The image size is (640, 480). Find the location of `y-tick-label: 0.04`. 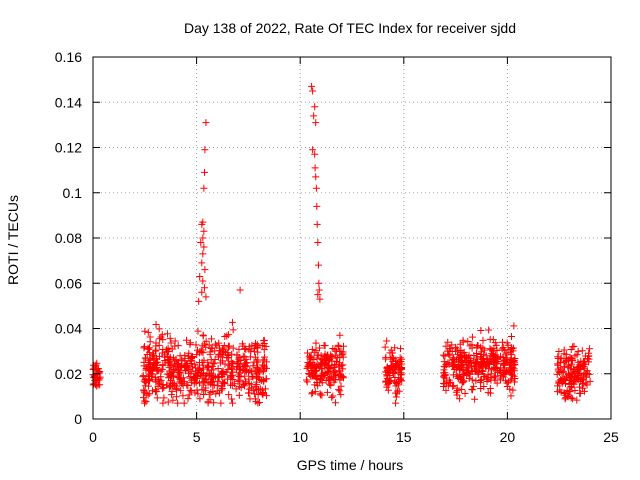

y-tick-label: 0.04 is located at coordinates (68, 329).